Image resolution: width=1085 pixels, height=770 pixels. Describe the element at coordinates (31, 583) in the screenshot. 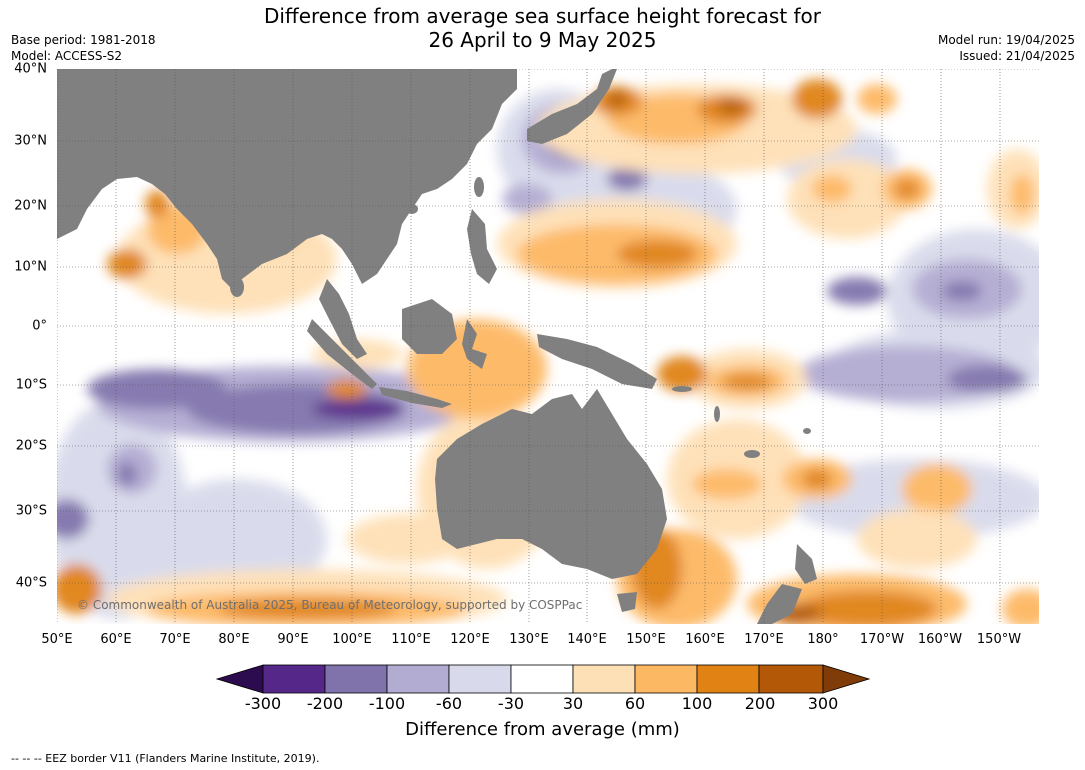

I see `lat-label: 40°S` at that location.